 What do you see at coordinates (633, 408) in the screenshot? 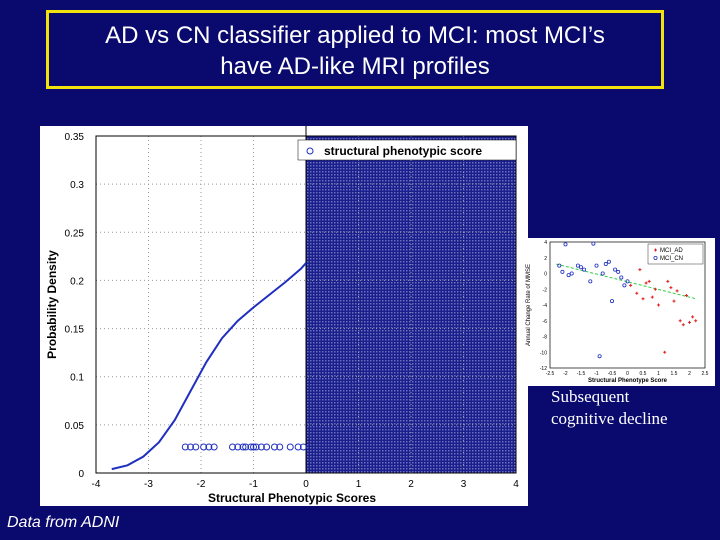
I see `caption: Subsequent cognitive decline` at bounding box center [633, 408].